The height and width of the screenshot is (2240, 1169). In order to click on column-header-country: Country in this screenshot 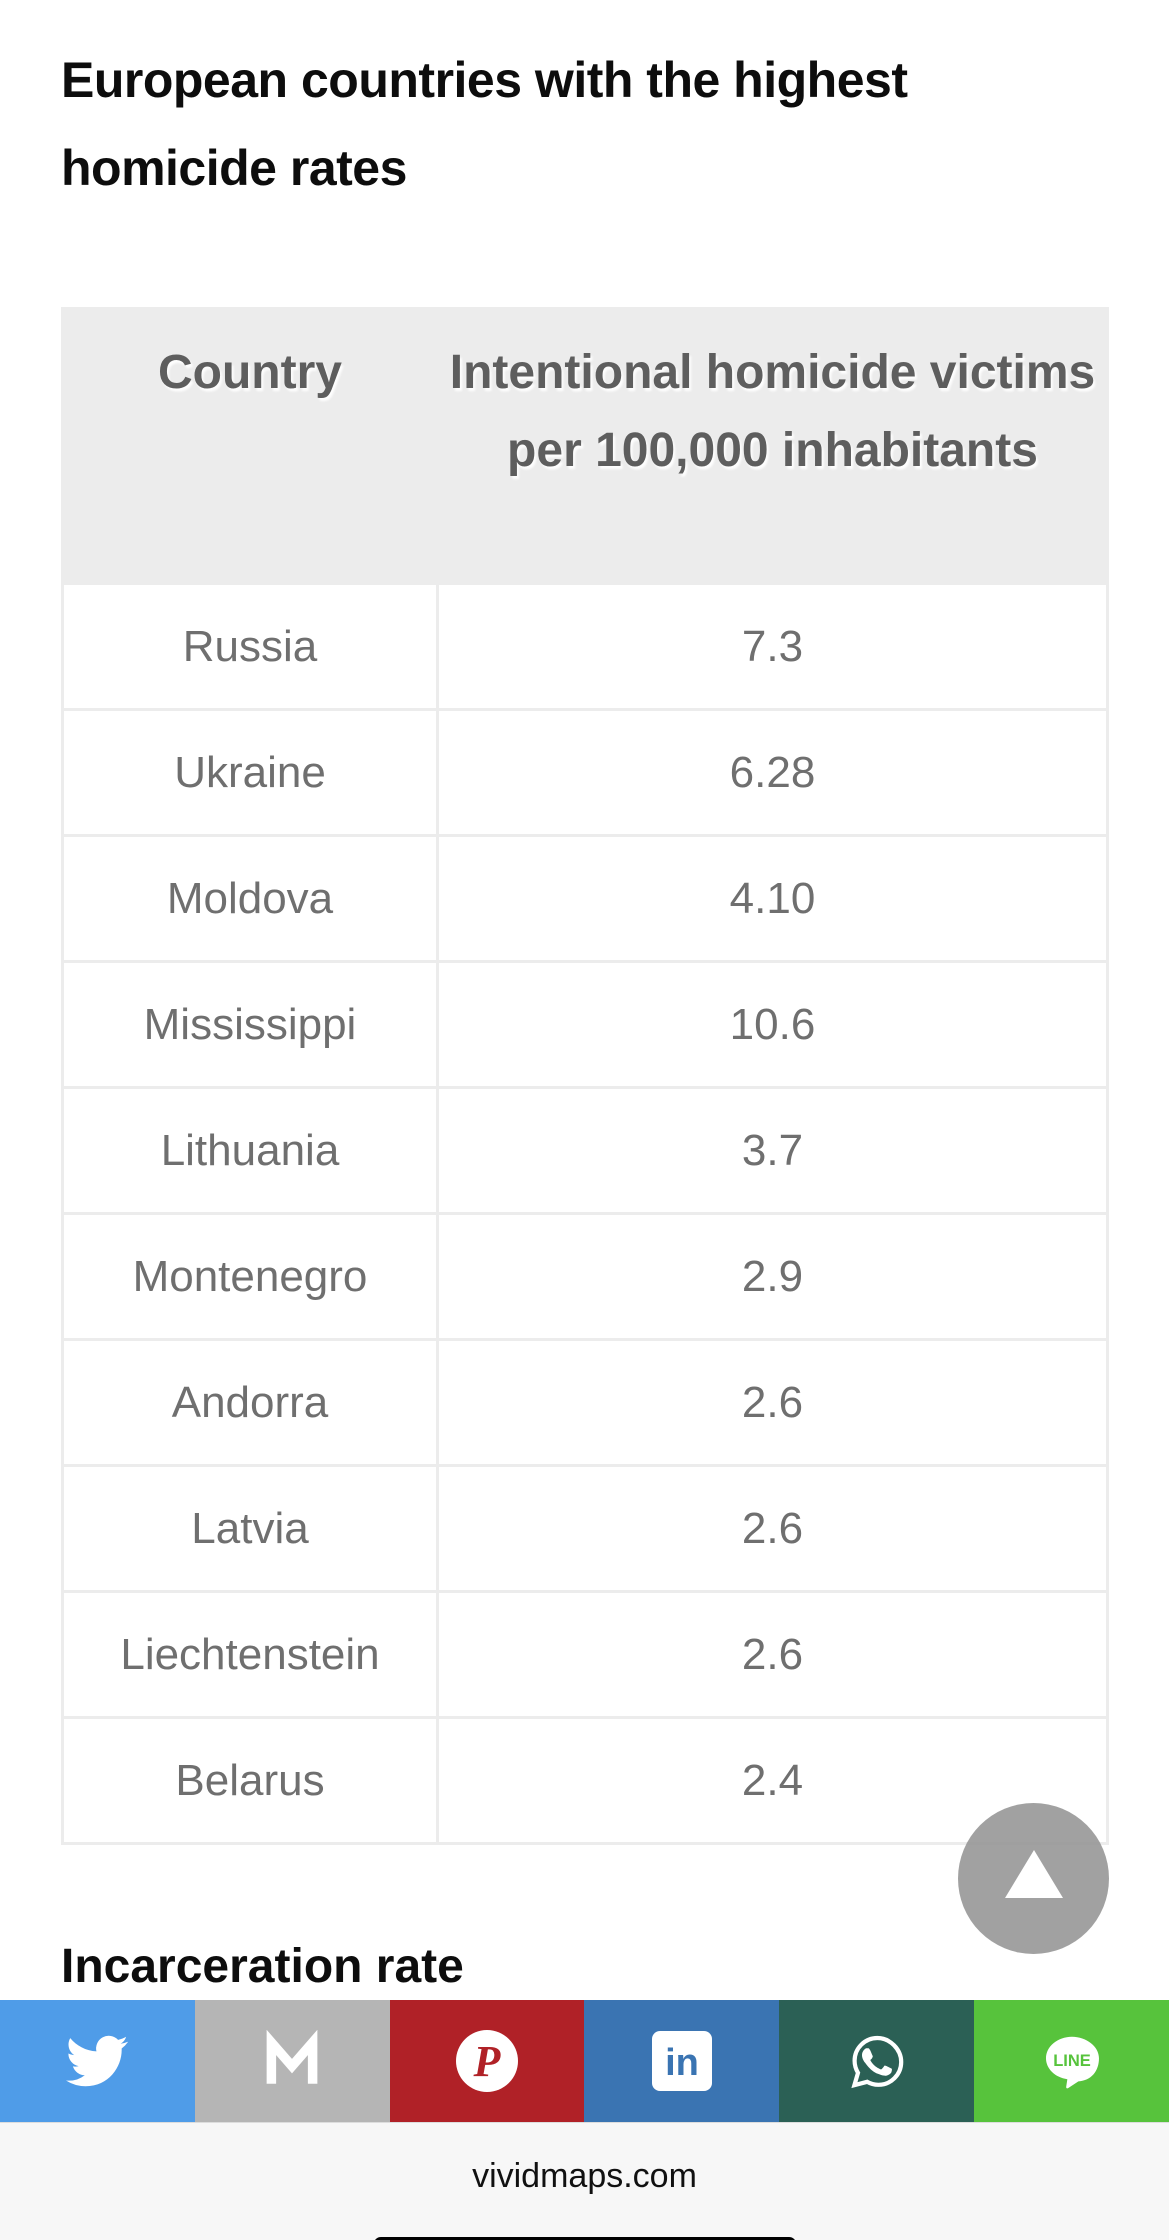, I will do `click(250, 446)`.